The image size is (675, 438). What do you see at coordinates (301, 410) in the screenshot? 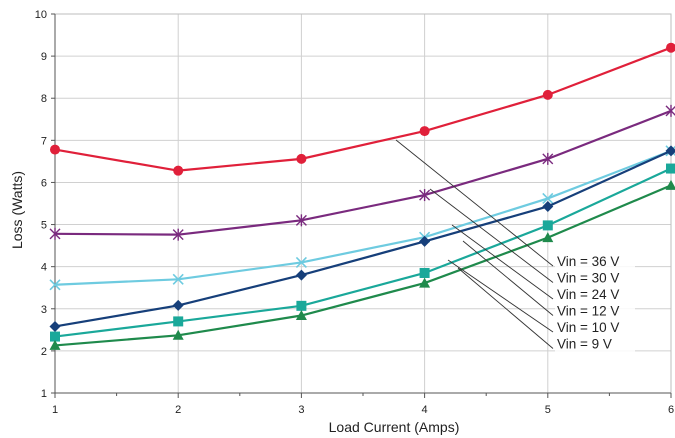
I see `x-tick-label: 3` at bounding box center [301, 410].